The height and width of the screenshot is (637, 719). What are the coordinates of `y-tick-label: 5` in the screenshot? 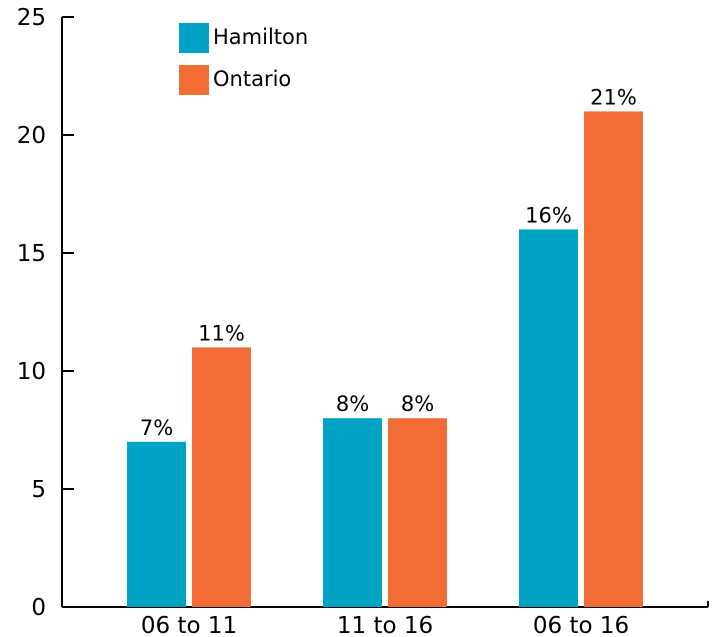 It's located at (38, 490).